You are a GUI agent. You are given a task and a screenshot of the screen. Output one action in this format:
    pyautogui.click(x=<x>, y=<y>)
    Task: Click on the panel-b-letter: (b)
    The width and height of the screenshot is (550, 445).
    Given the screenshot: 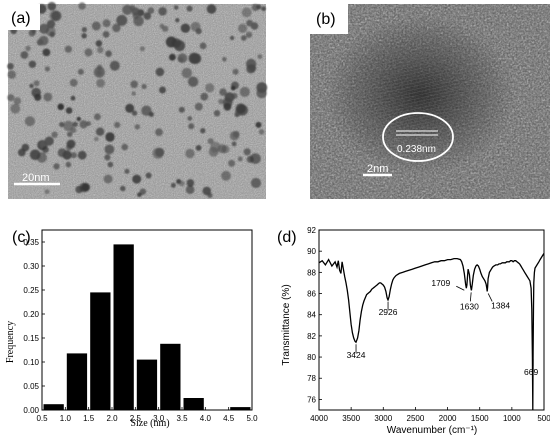 What is the action you would take?
    pyautogui.click(x=326, y=19)
    